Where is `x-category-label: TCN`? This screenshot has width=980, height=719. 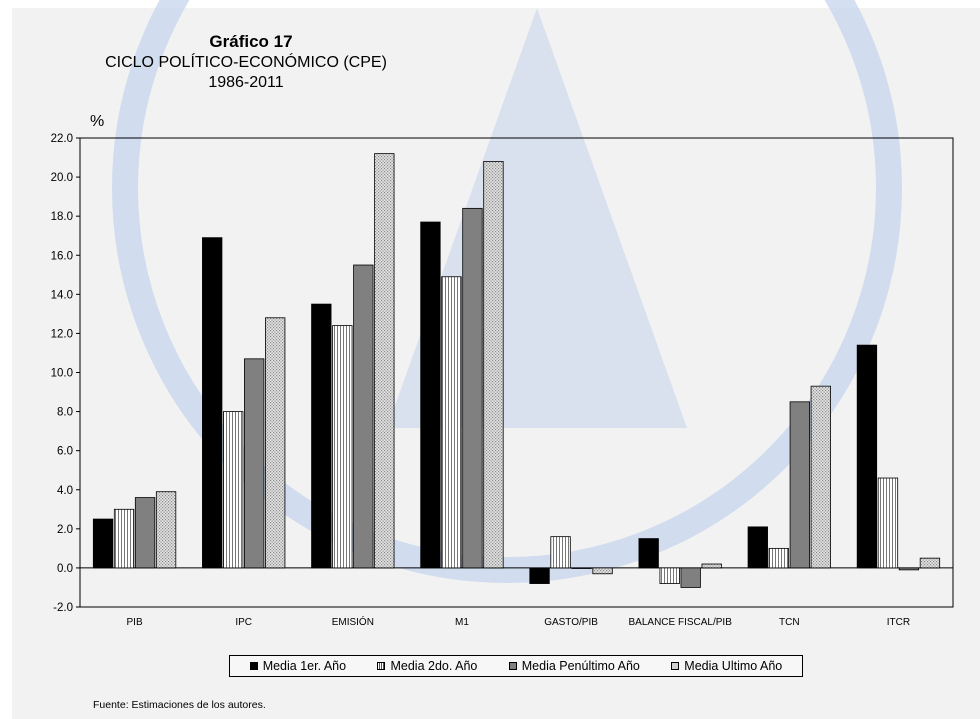
x-category-label: TCN is located at coordinates (789, 622).